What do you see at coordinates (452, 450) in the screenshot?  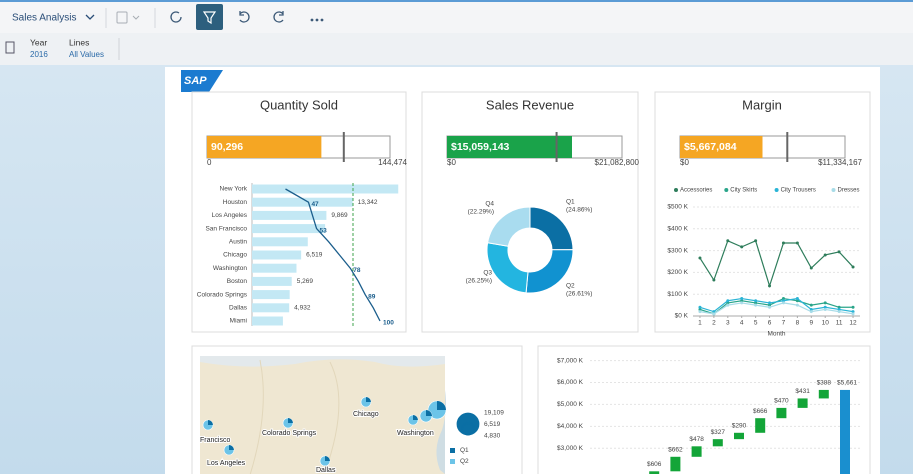 I see `legend-swatch` at bounding box center [452, 450].